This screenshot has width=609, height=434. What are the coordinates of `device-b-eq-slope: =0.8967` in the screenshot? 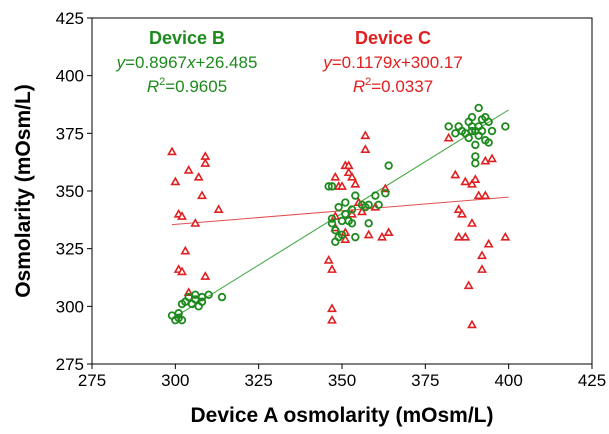 It's located at (156, 62).